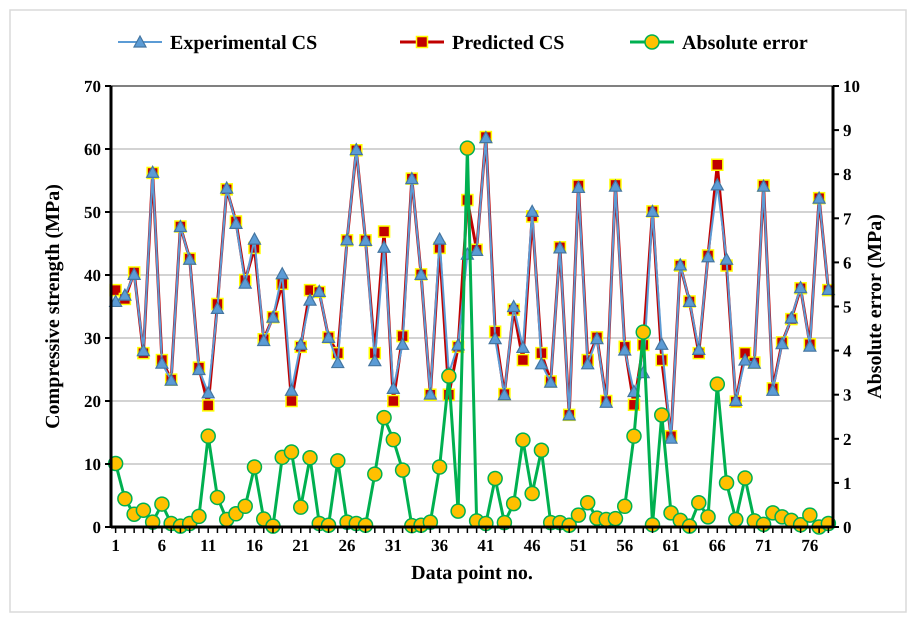 This screenshot has width=916, height=622. What do you see at coordinates (92, 86) in the screenshot?
I see `y-tick-label: 70` at bounding box center [92, 86].